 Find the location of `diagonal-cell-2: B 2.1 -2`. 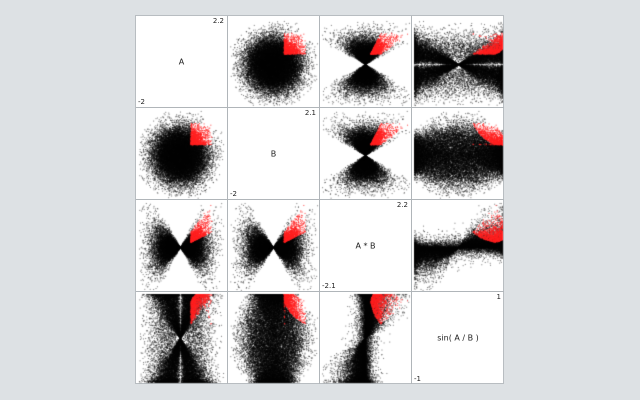

diagonal-cell-2: B 2.1 -2 is located at coordinates (274, 154).